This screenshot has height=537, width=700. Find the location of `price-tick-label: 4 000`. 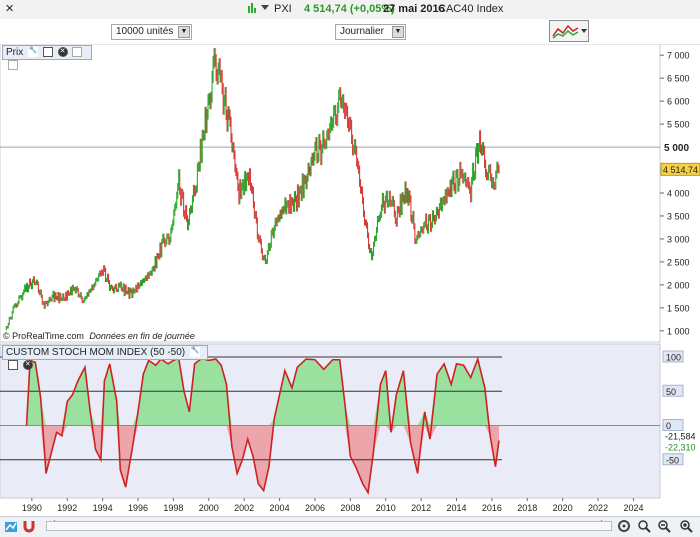

price-tick-label: 4 000 is located at coordinates (678, 194).